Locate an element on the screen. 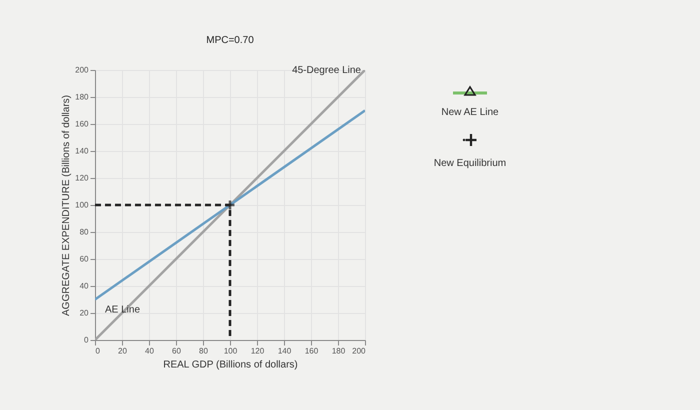 Image resolution: width=700 pixels, height=410 pixels. y-axis-title: AGGREGATE EXPENDITURE (Billions of dollars) is located at coordinates (66, 205).